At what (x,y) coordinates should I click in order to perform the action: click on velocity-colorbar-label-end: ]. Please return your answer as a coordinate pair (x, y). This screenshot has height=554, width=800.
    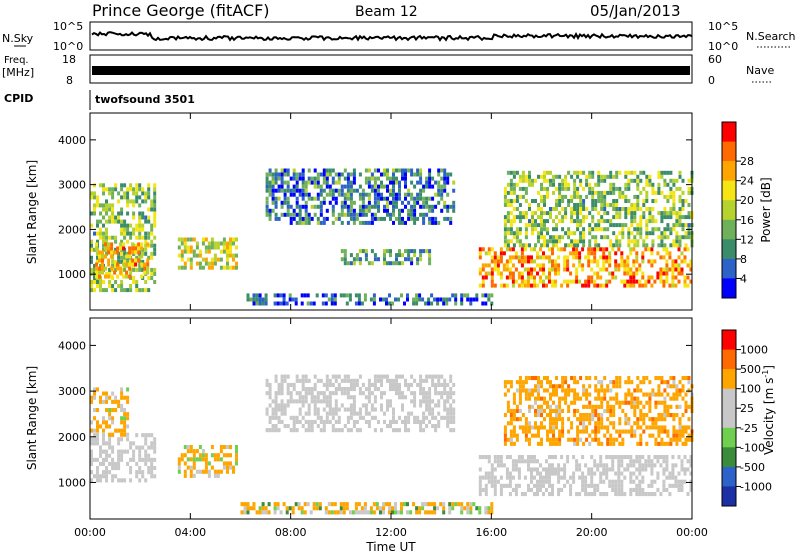
    Looking at the image, I should click on (769, 367).